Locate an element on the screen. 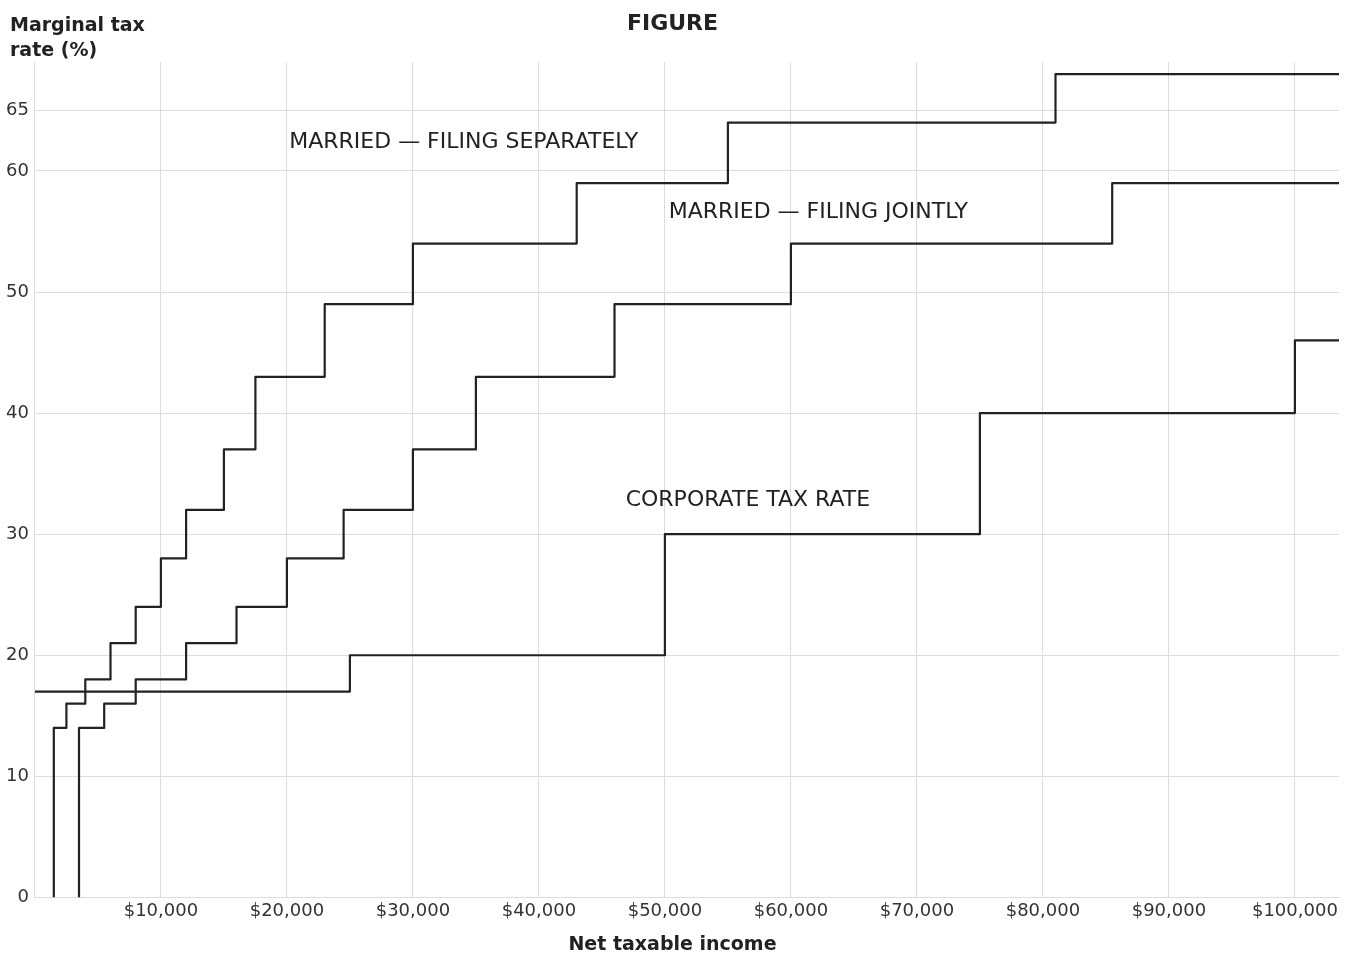 This screenshot has height=957, width=1345. series-label: MARRIED — FILING SEPARATELY is located at coordinates (464, 140).